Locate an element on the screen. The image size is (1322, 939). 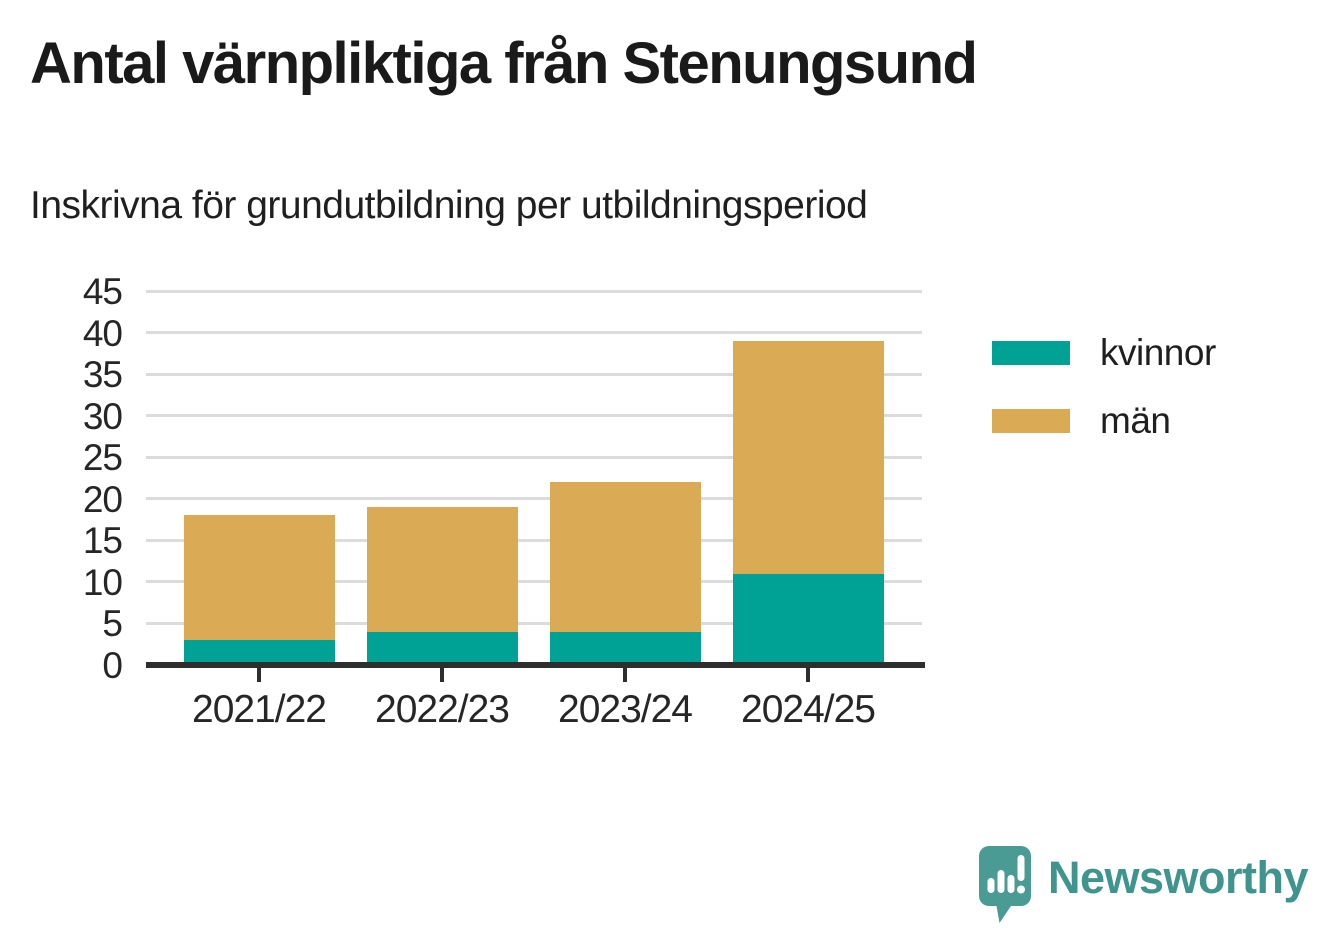
y-tick-label: 30 is located at coordinates (102, 416).